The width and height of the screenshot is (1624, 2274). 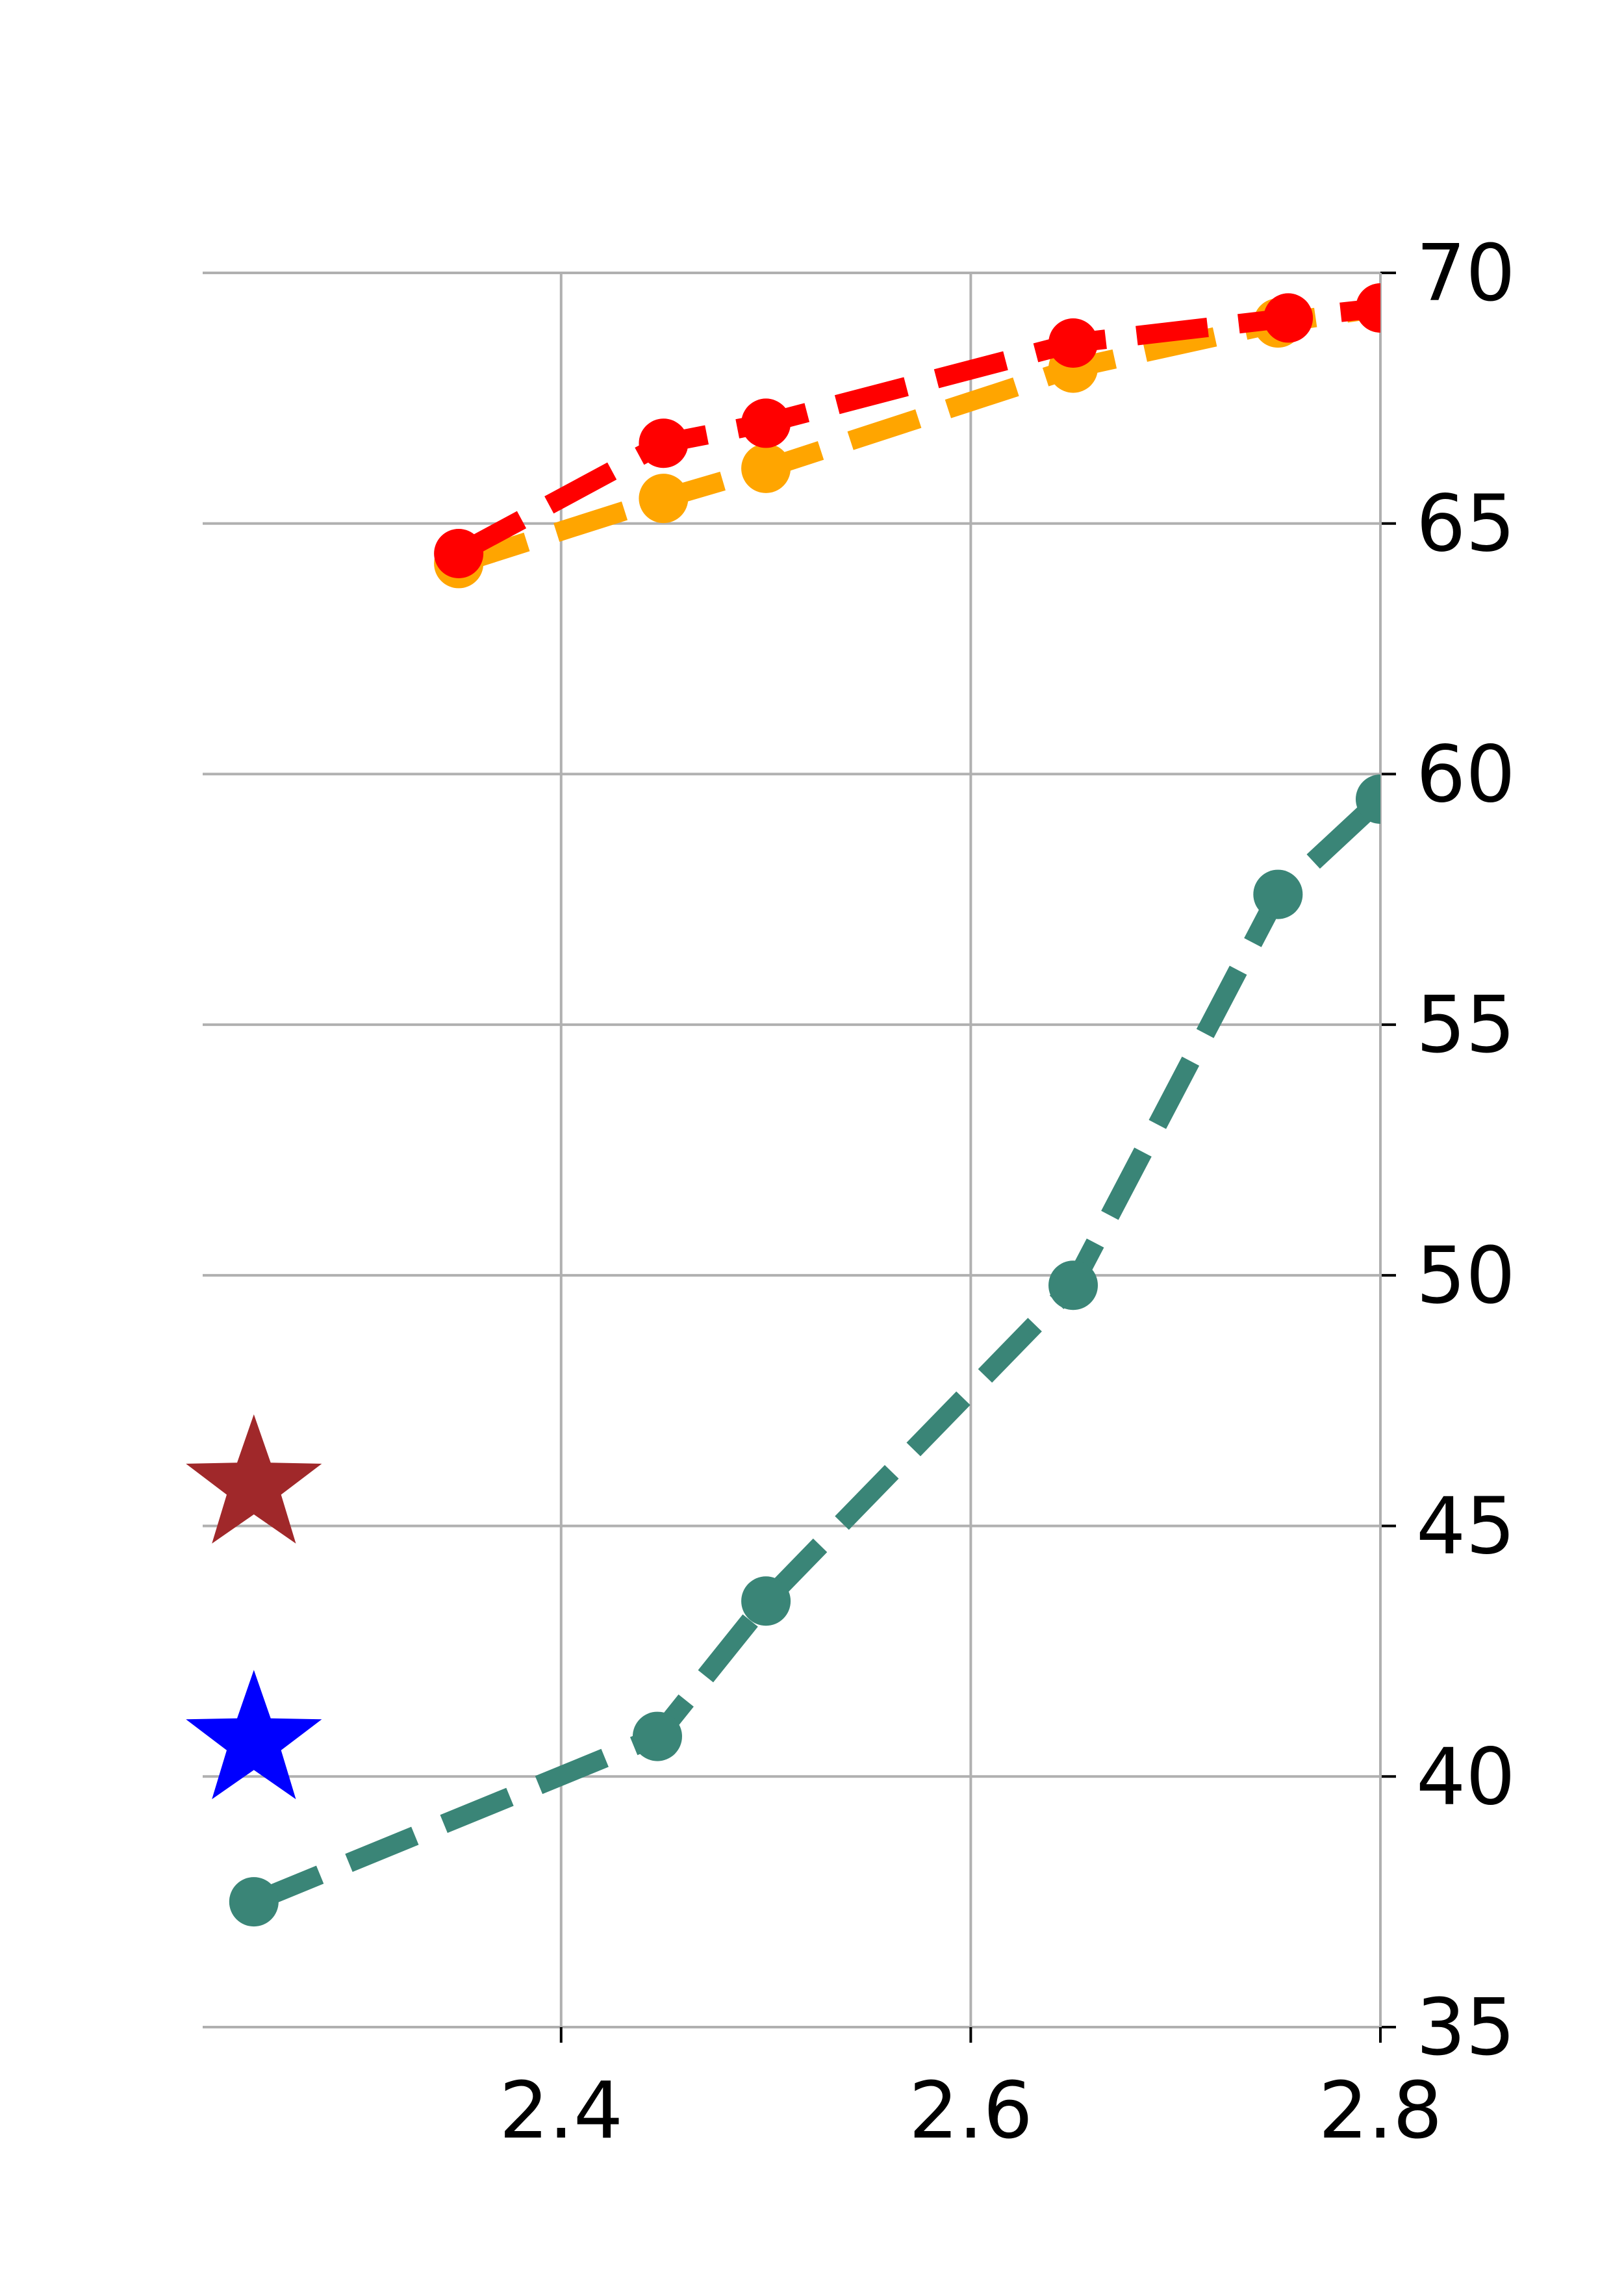 What do you see at coordinates (1466, 1777) in the screenshot?
I see `y-tick-label: 40` at bounding box center [1466, 1777].